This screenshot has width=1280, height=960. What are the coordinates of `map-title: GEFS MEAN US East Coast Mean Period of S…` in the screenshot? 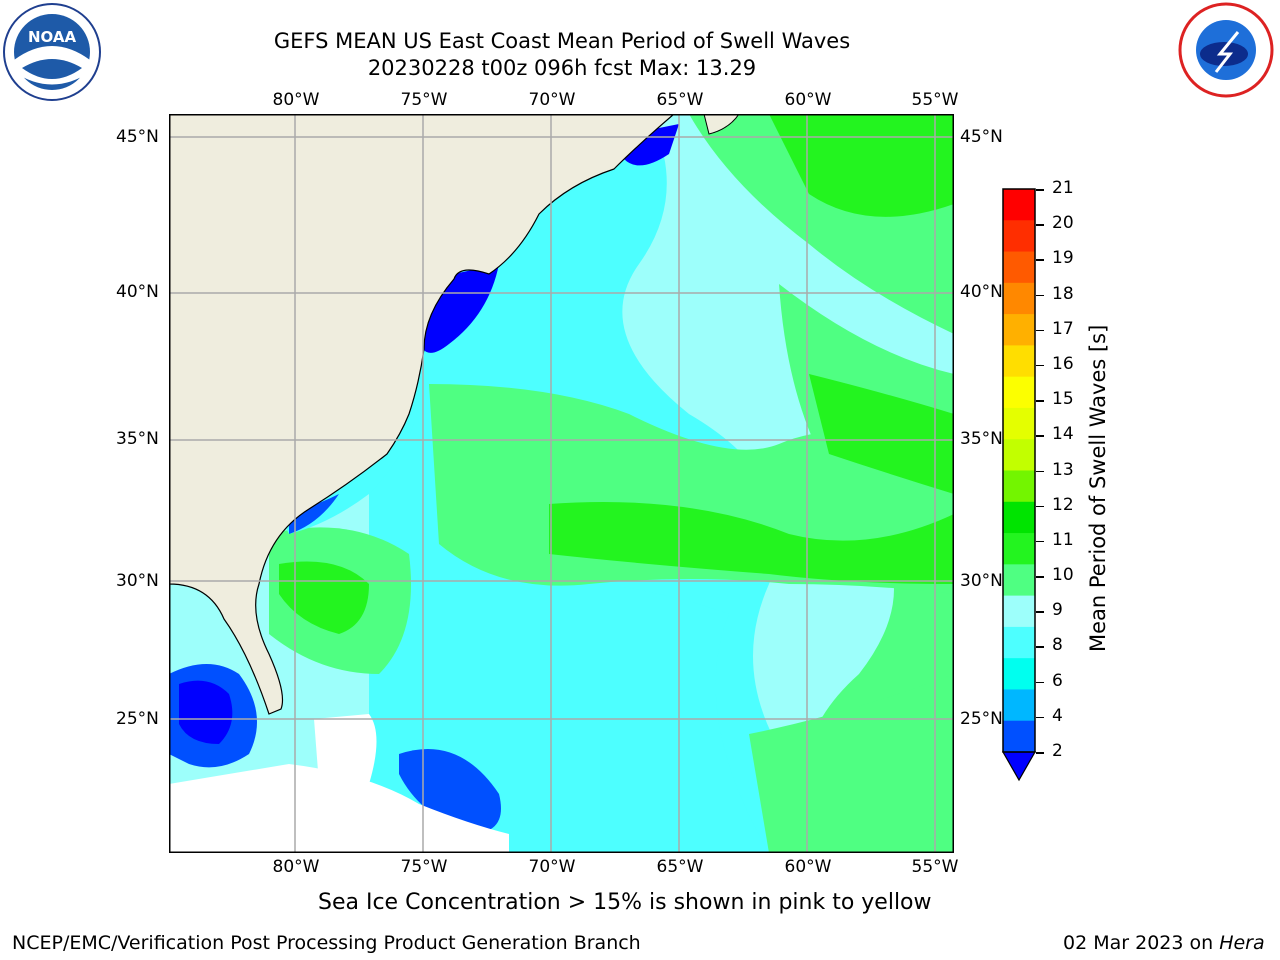 It's located at (562, 41).